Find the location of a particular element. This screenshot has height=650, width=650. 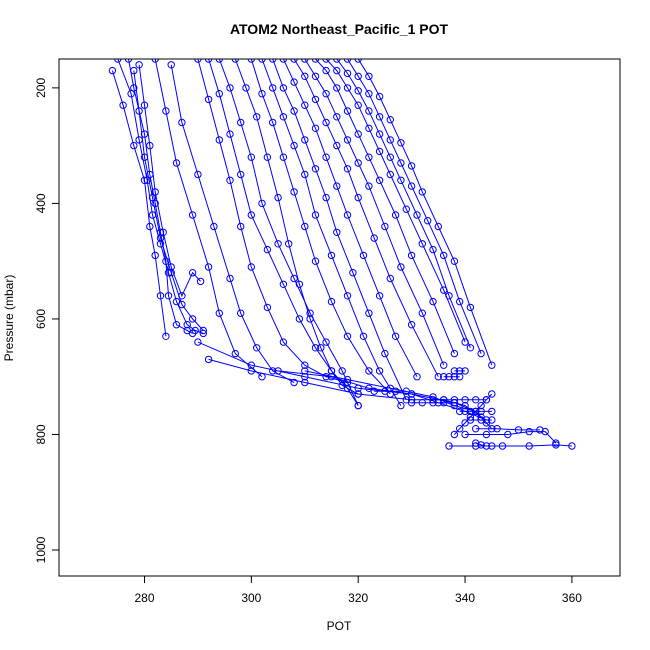

y-tick-label: 600 is located at coordinates (41, 319).